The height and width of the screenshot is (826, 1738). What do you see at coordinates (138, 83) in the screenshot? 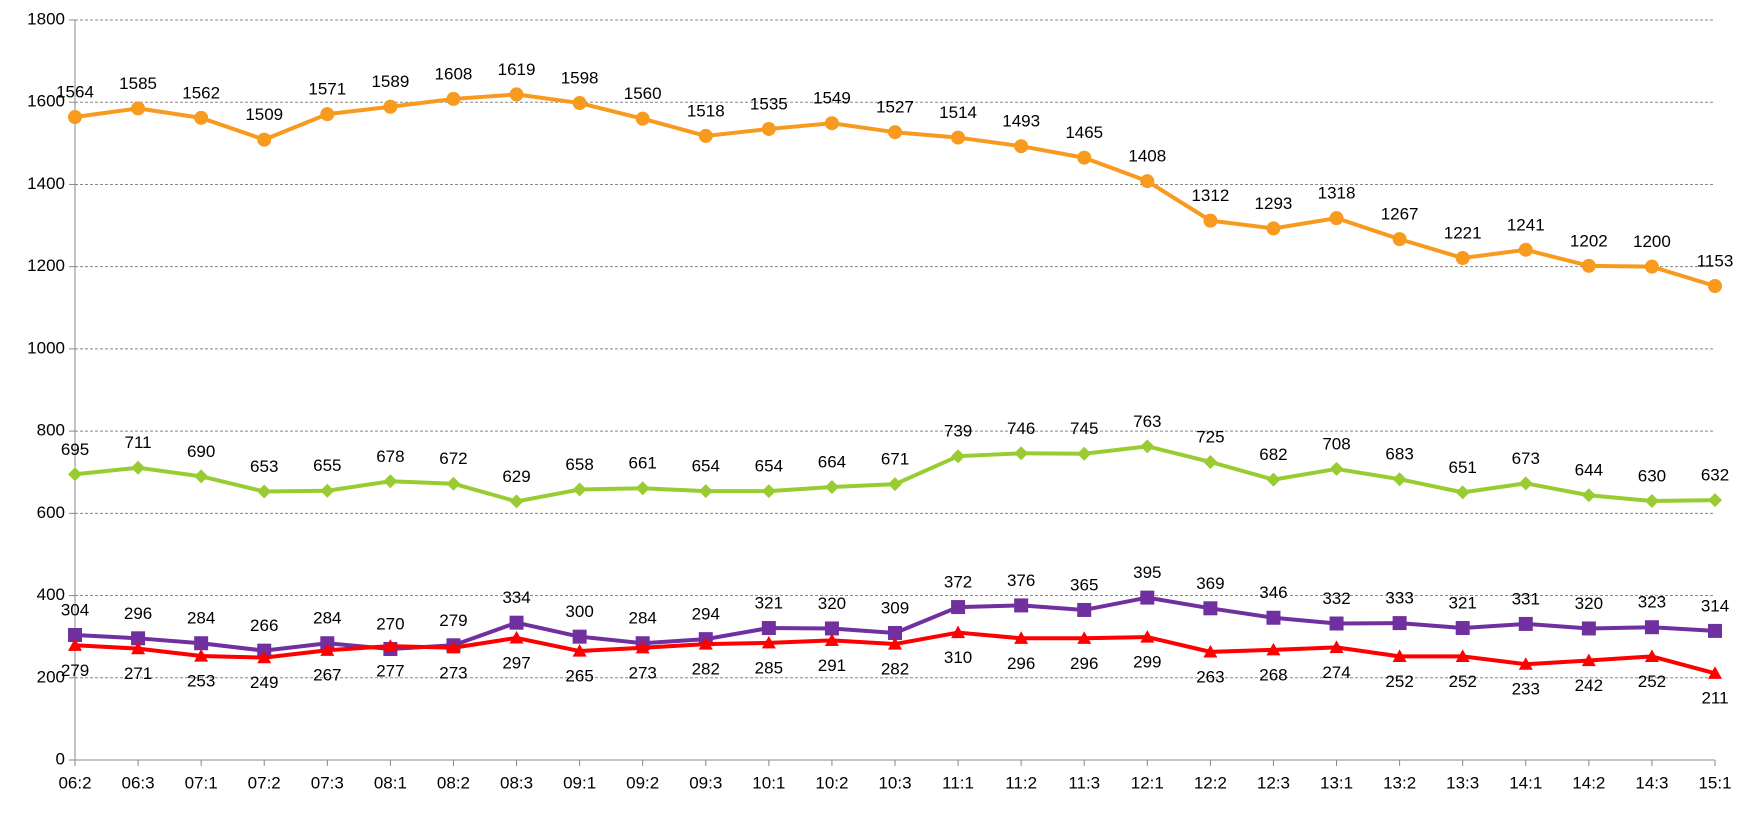
I see `data-label: 1585` at bounding box center [138, 83].